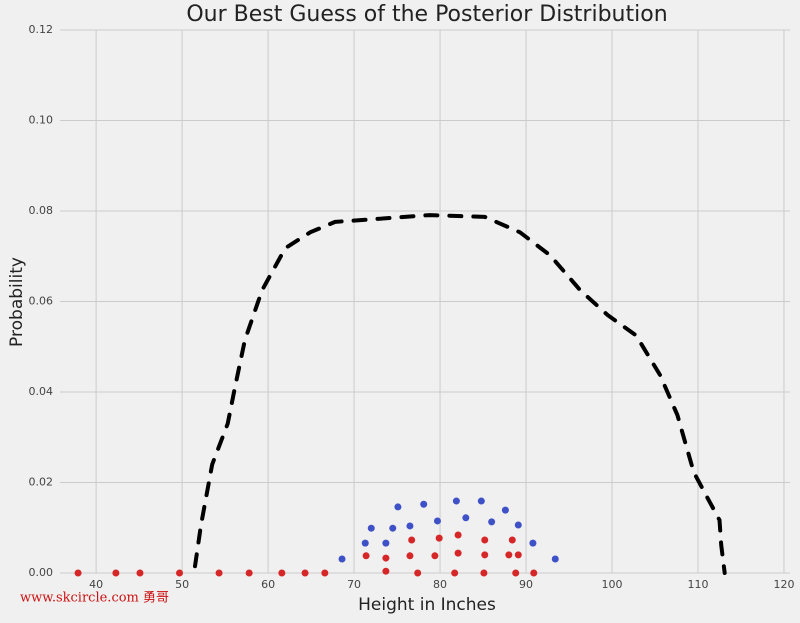 The width and height of the screenshot is (800, 623). I want to click on x-tick-label: 100, so click(612, 584).